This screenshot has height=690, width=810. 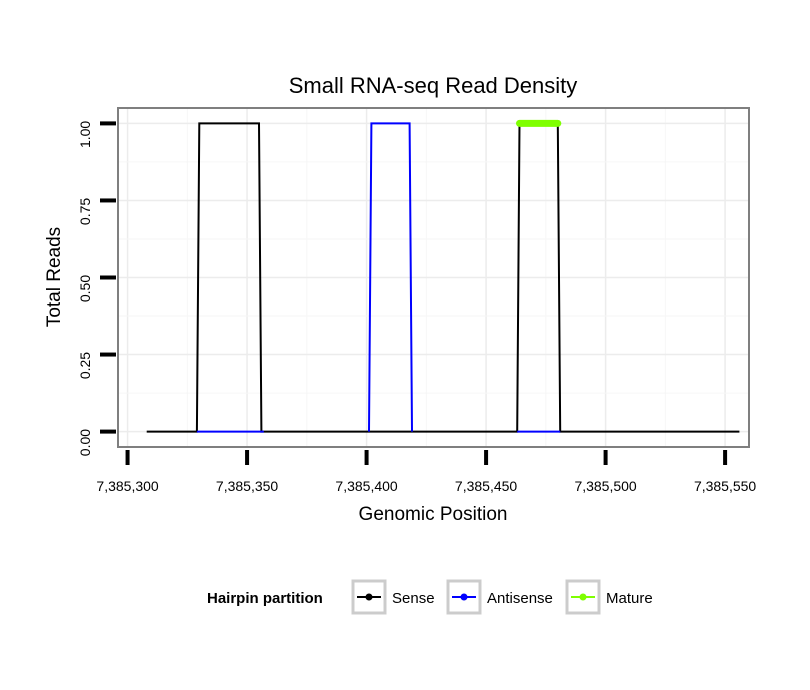 What do you see at coordinates (464, 597) in the screenshot?
I see `legend-dot-antisense` at bounding box center [464, 597].